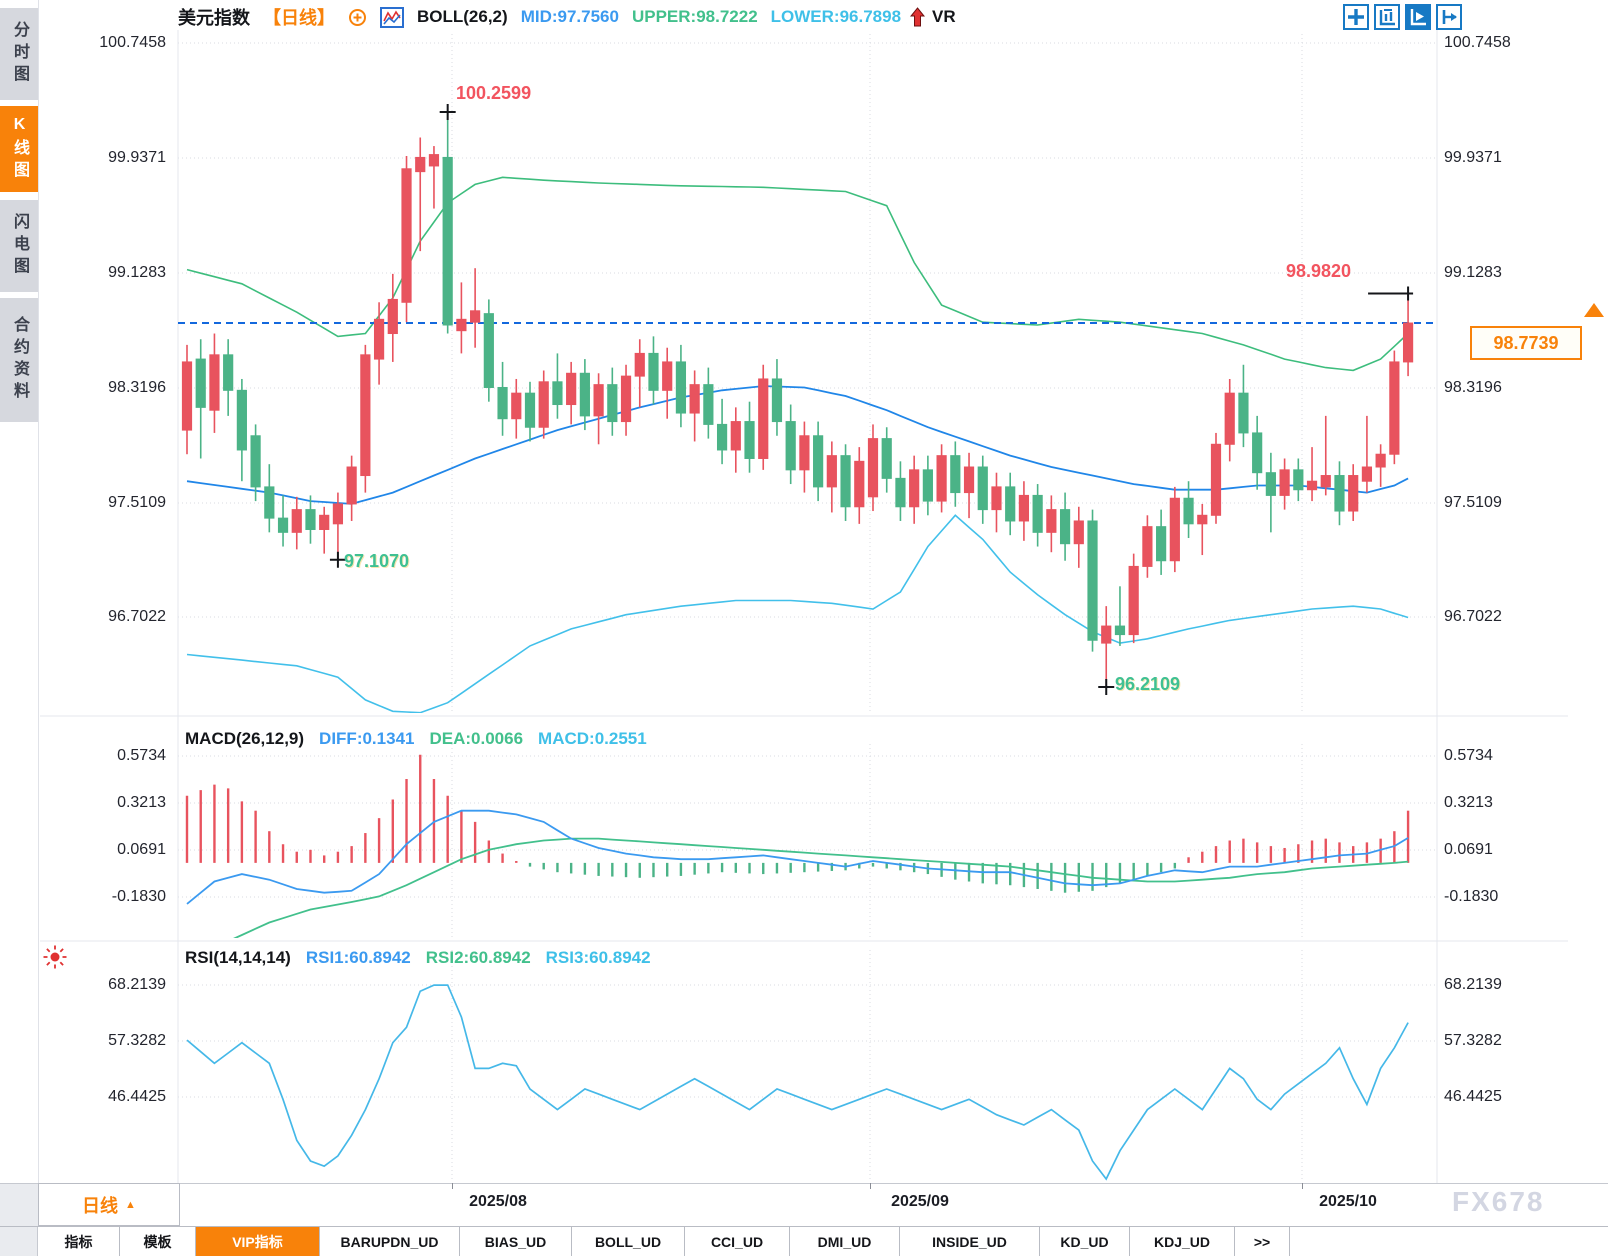 The image size is (1608, 1256). I want to click on tab-bias-ud: BIAS_UD, so click(516, 1241).